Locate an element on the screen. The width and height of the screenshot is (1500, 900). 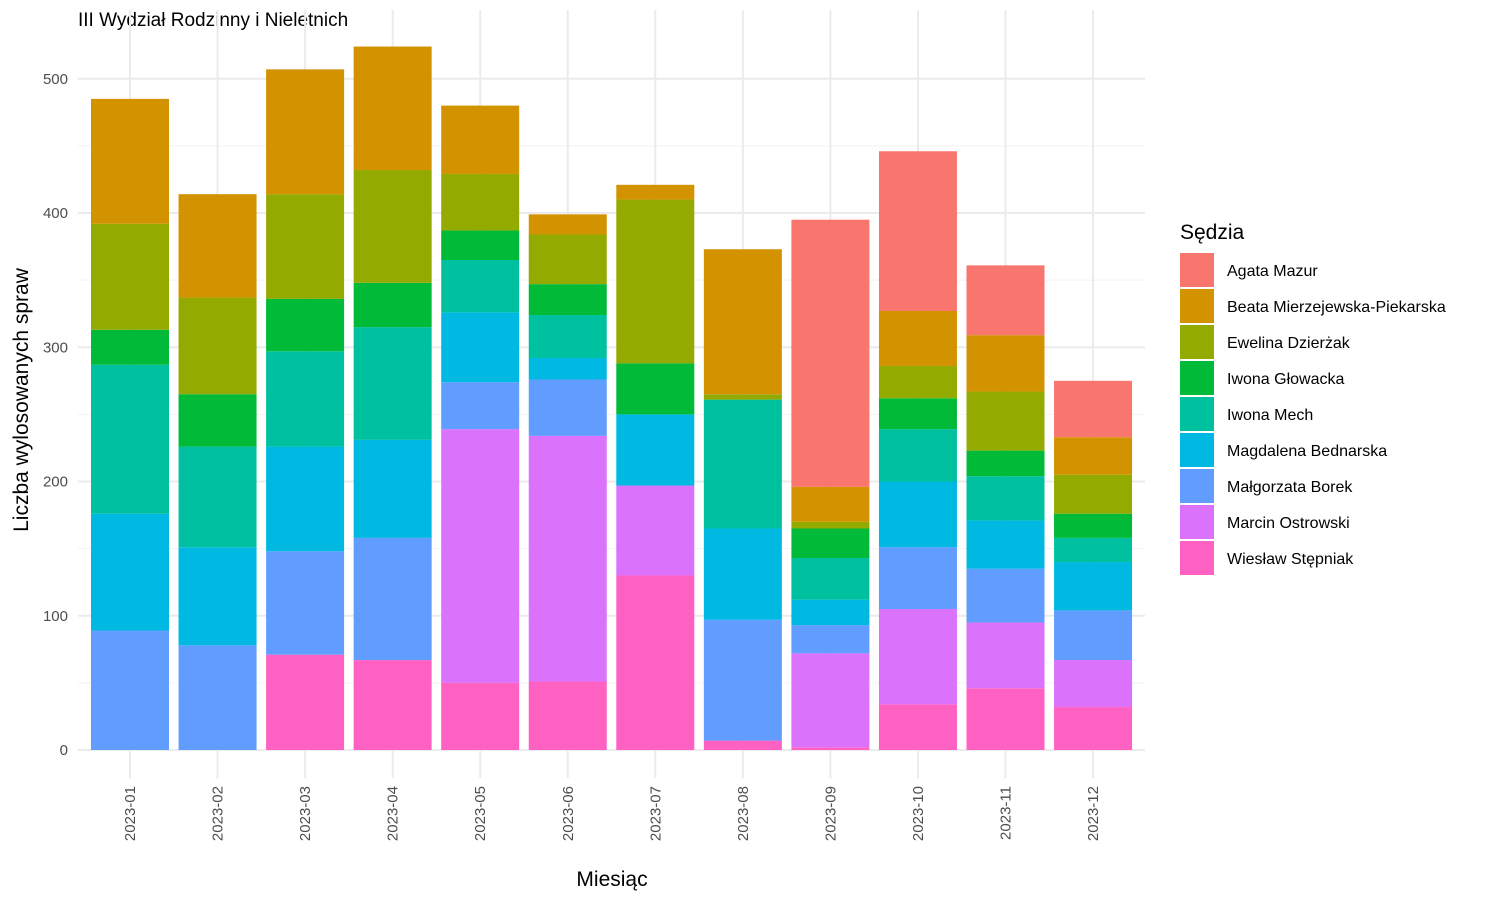
legend-label: Magdalena Bednarska is located at coordinates (1307, 451).